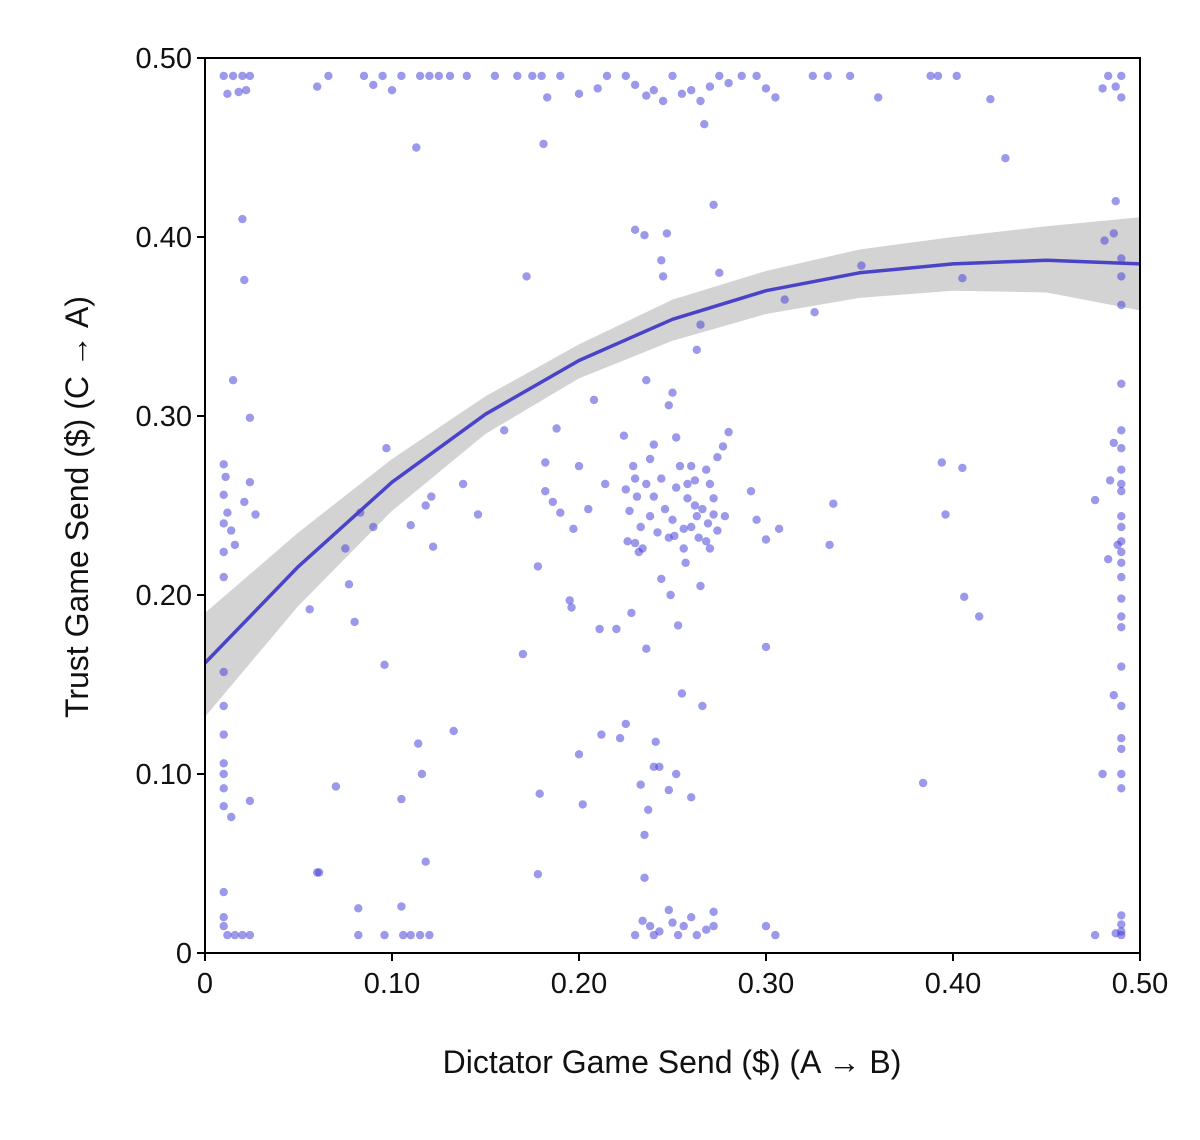 This screenshot has width=1200, height=1140. Describe the element at coordinates (579, 984) in the screenshot. I see `x-tick-label: 0.20` at that location.